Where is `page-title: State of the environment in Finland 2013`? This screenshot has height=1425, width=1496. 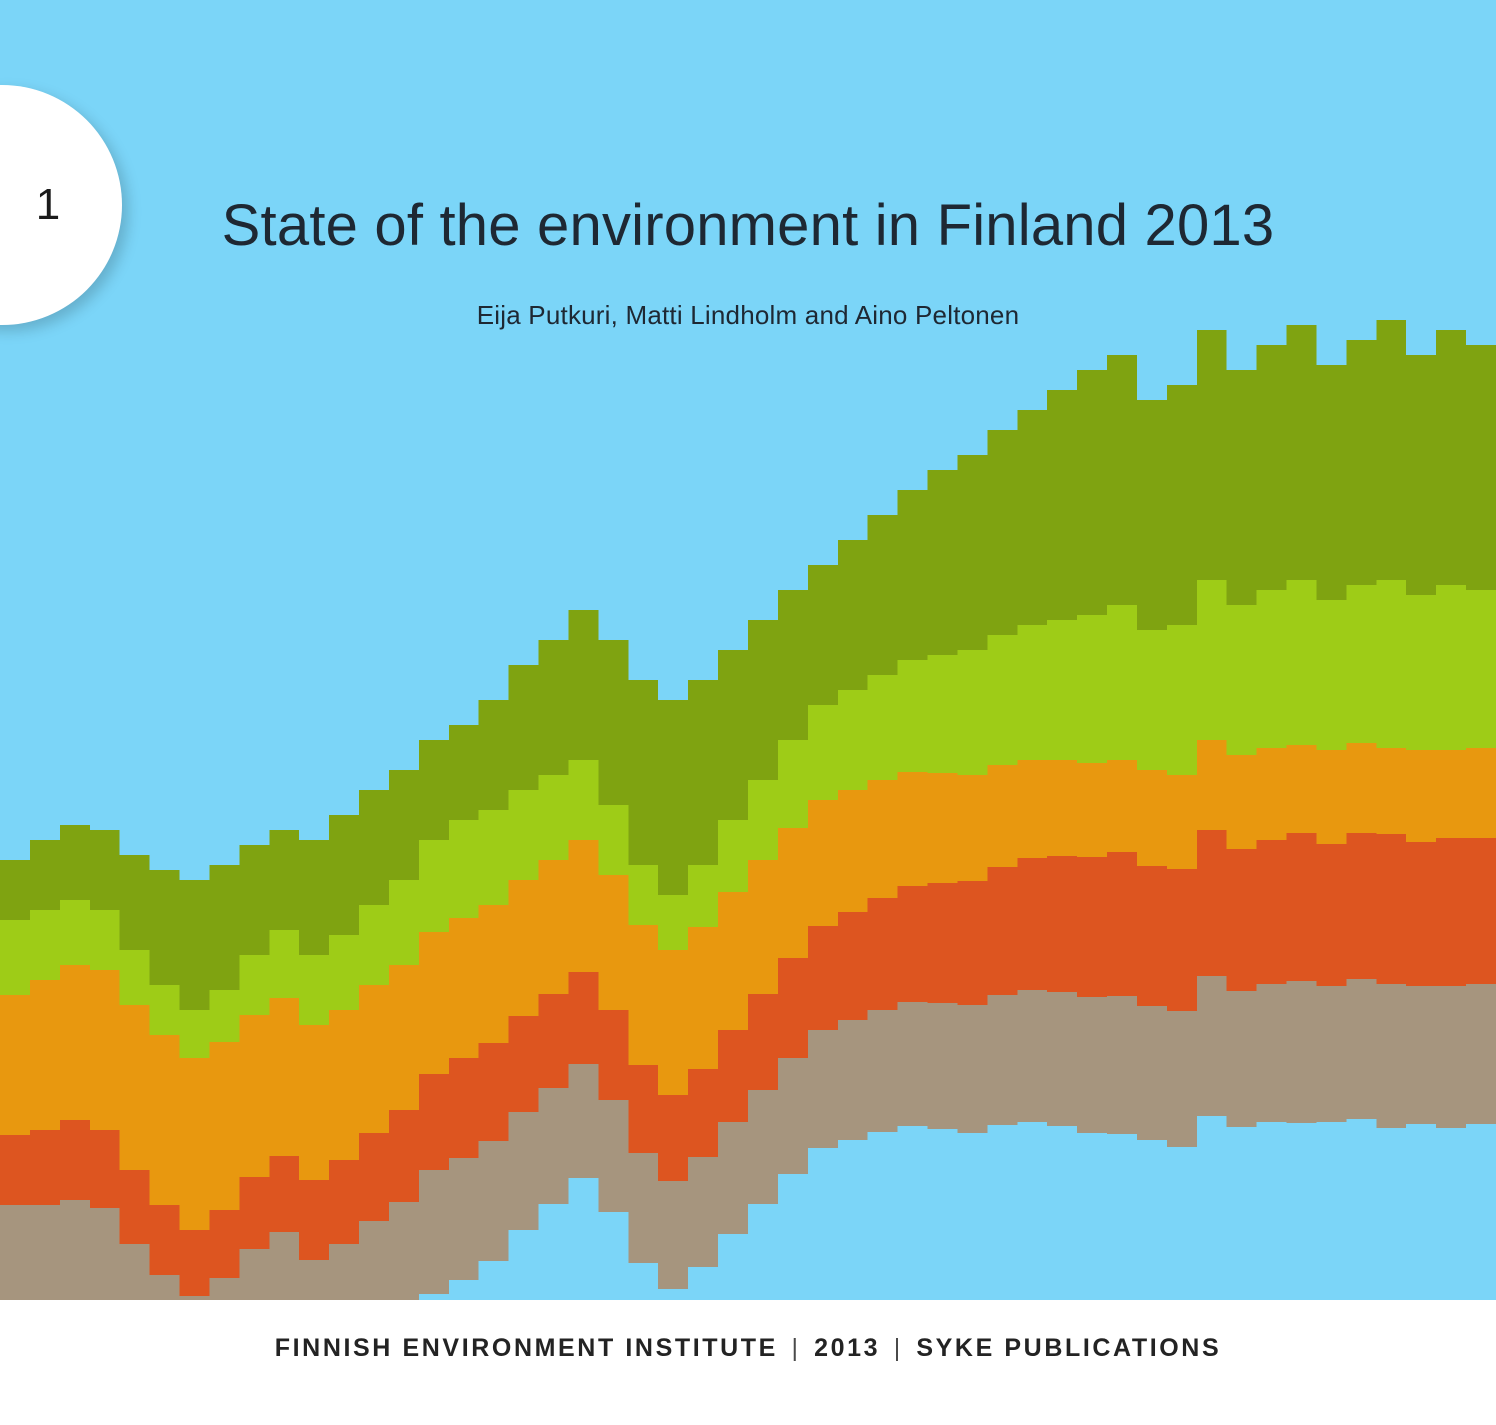
page-title: State of the environment in Finland 2013 is located at coordinates (748, 225).